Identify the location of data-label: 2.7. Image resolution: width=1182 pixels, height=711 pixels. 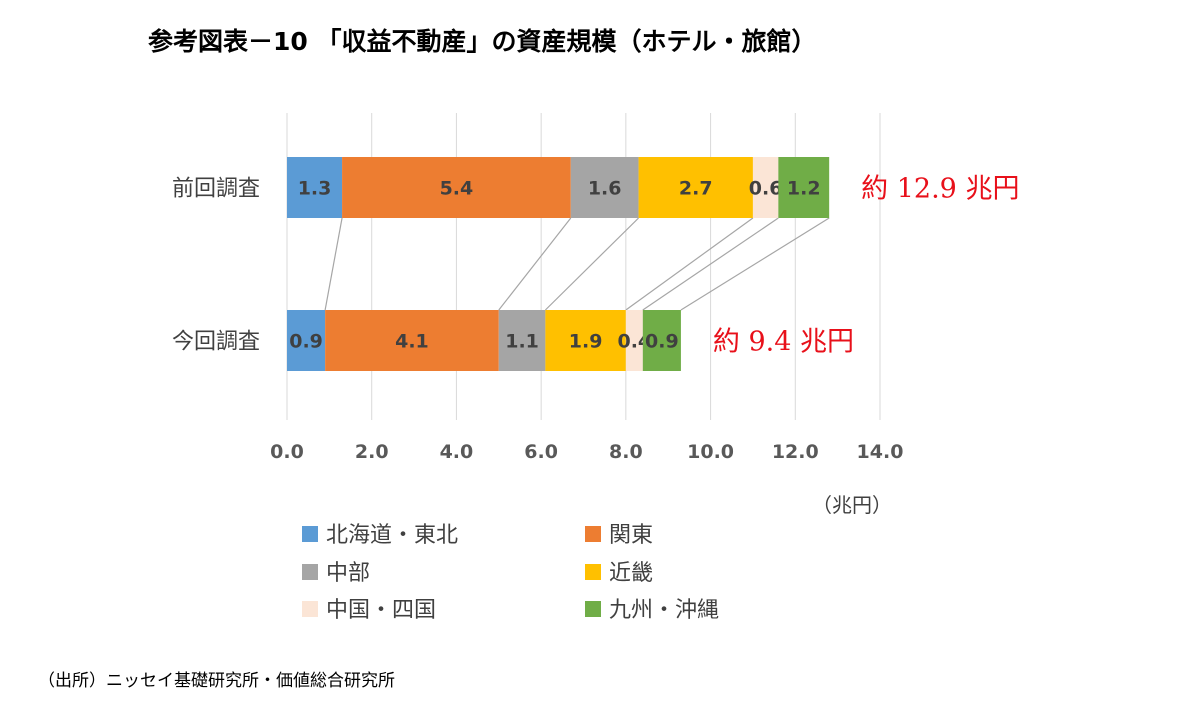
(696, 189).